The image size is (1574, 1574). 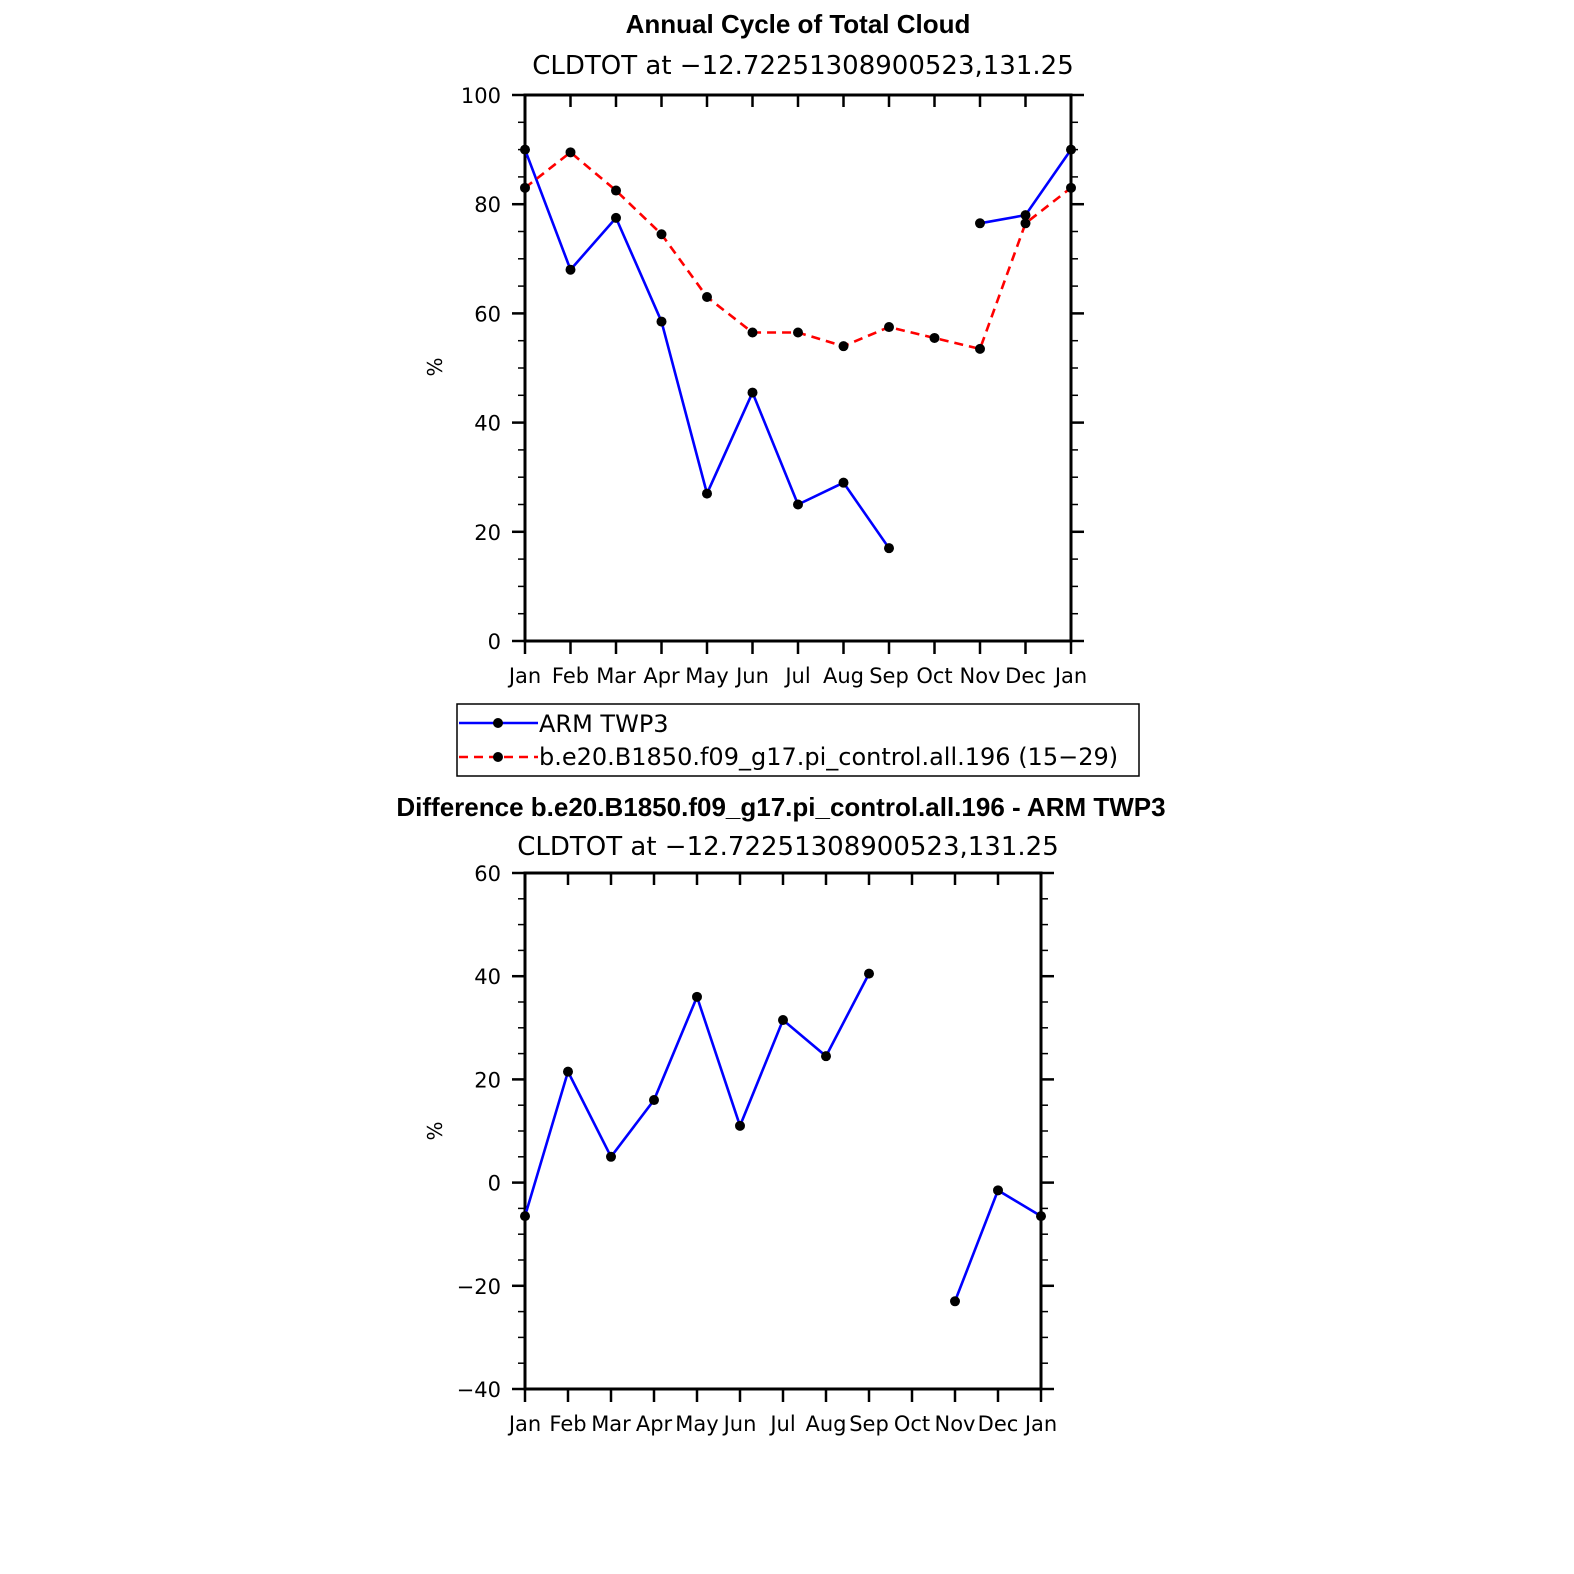 What do you see at coordinates (654, 1424) in the screenshot?
I see `chart2-xtick-label: Apr` at bounding box center [654, 1424].